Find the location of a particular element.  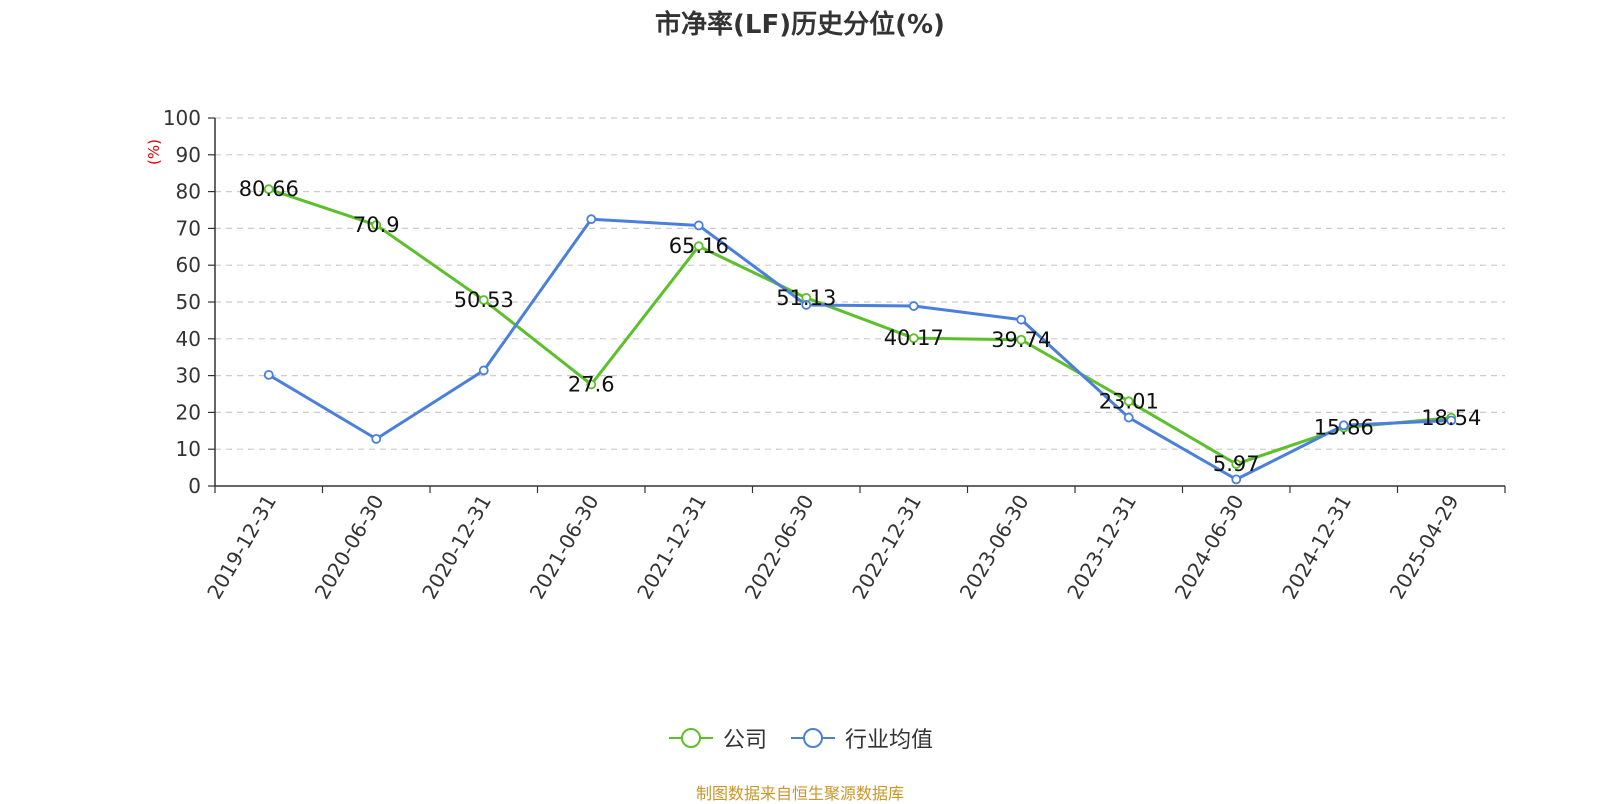

data-label: 70.9 is located at coordinates (376, 225).